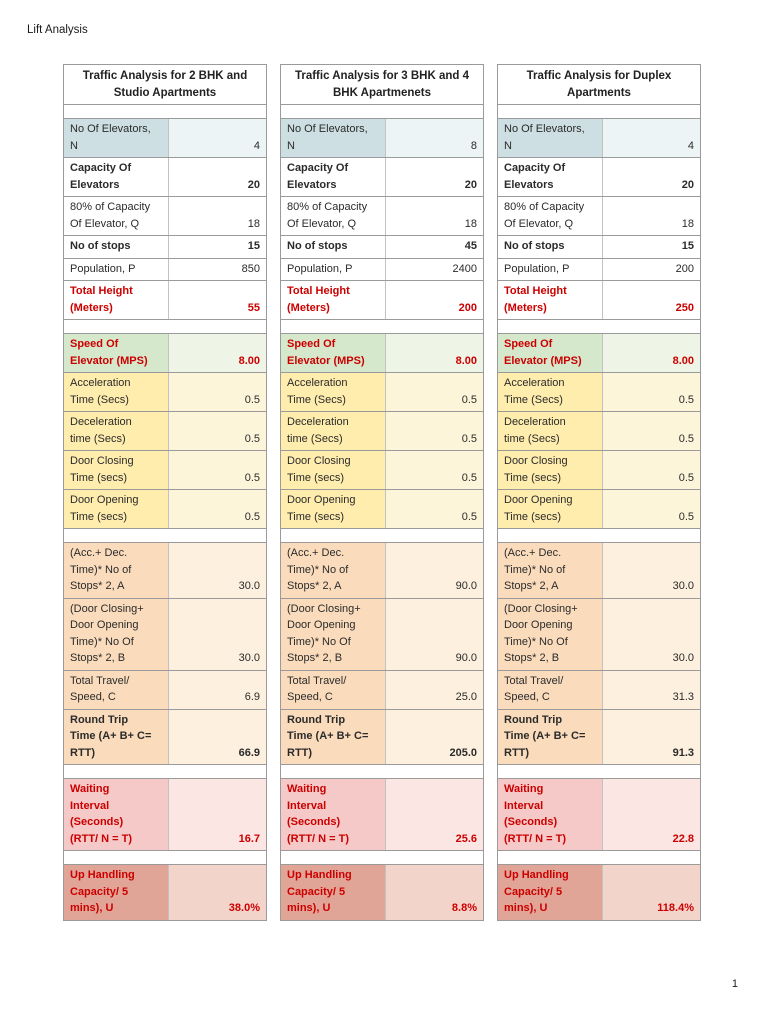 The image size is (768, 1024). Describe the element at coordinates (101, 299) in the screenshot. I see `row-label: Total Height (Meters)` at that location.